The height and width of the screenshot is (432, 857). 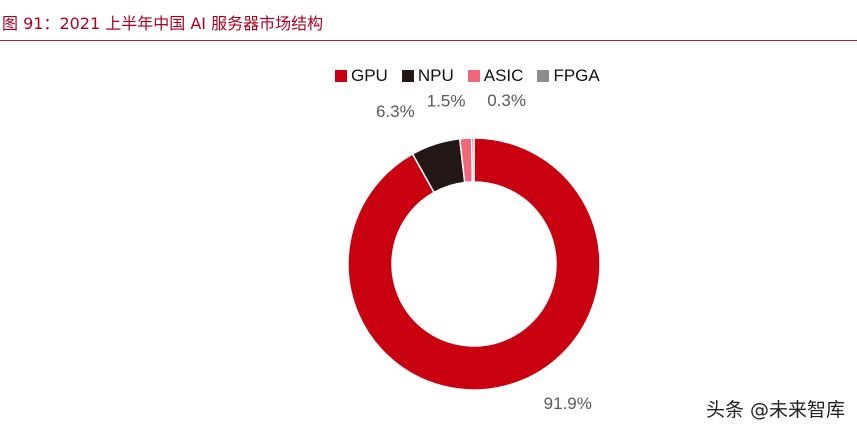 I want to click on legend-label-fpga: FPGA, so click(x=576, y=75).